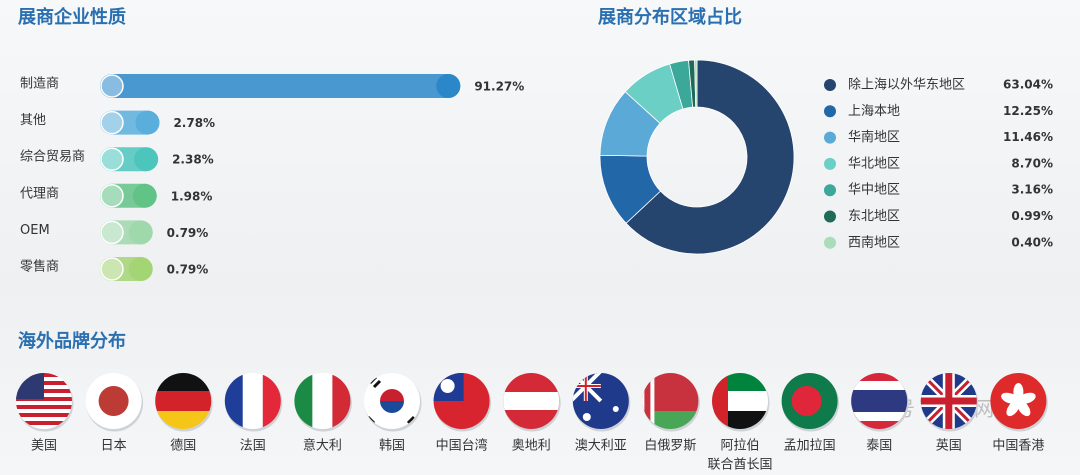 The height and width of the screenshot is (475, 1080). What do you see at coordinates (192, 196) in the screenshot?
I see `value-label: 1.98%` at bounding box center [192, 196].